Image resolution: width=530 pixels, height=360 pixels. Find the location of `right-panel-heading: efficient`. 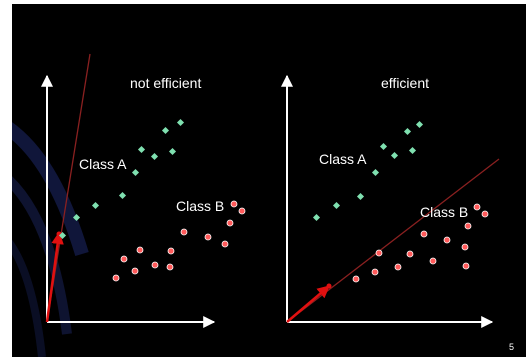

right-panel-heading: efficient is located at coordinates (405, 83).